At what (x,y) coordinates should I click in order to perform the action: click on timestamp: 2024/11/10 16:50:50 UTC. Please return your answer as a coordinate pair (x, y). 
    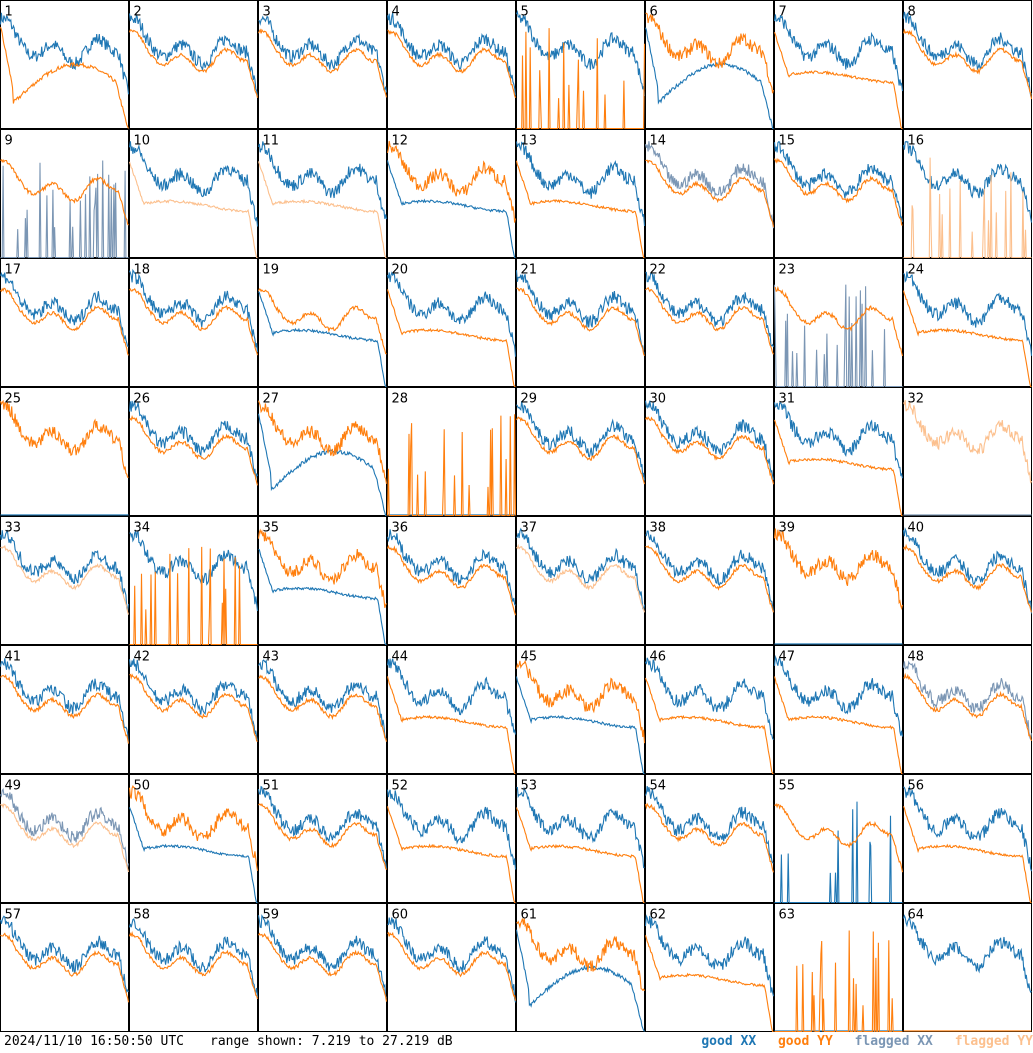
    Looking at the image, I should click on (94, 1041).